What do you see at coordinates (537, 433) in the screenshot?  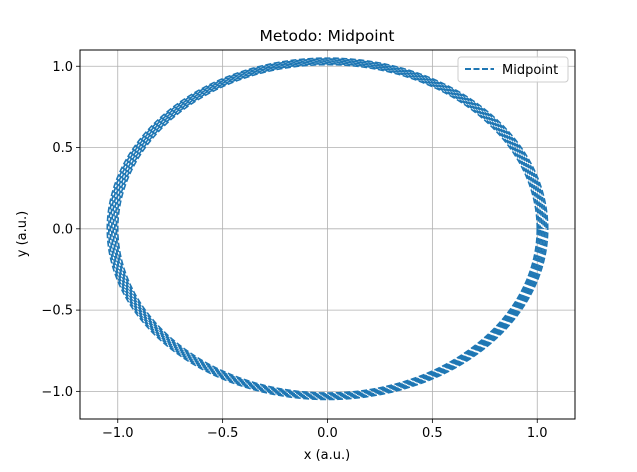 I see `x-tick-label: 1.0` at bounding box center [537, 433].